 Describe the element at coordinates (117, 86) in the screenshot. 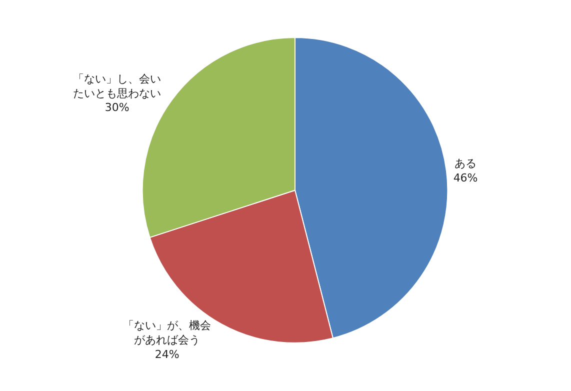

I see `slice-label: 「ない」し、会いたいとも思わない` at that location.